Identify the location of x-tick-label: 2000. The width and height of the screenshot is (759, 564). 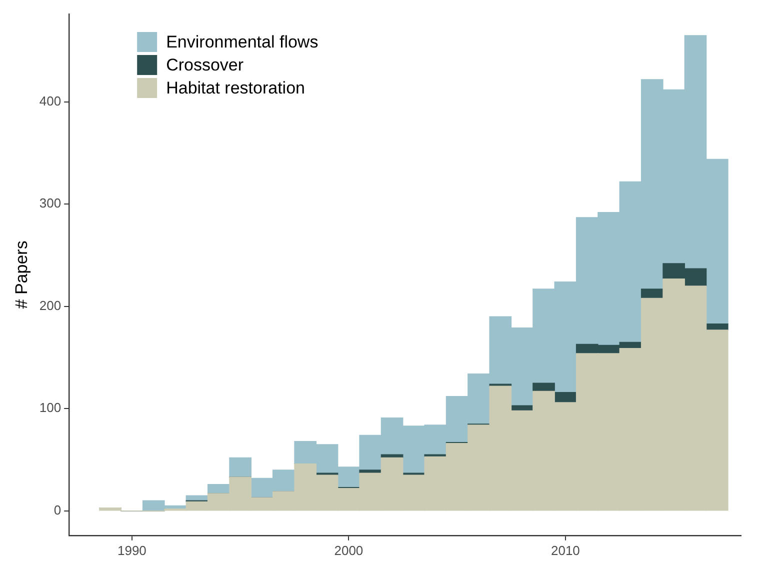
(349, 550).